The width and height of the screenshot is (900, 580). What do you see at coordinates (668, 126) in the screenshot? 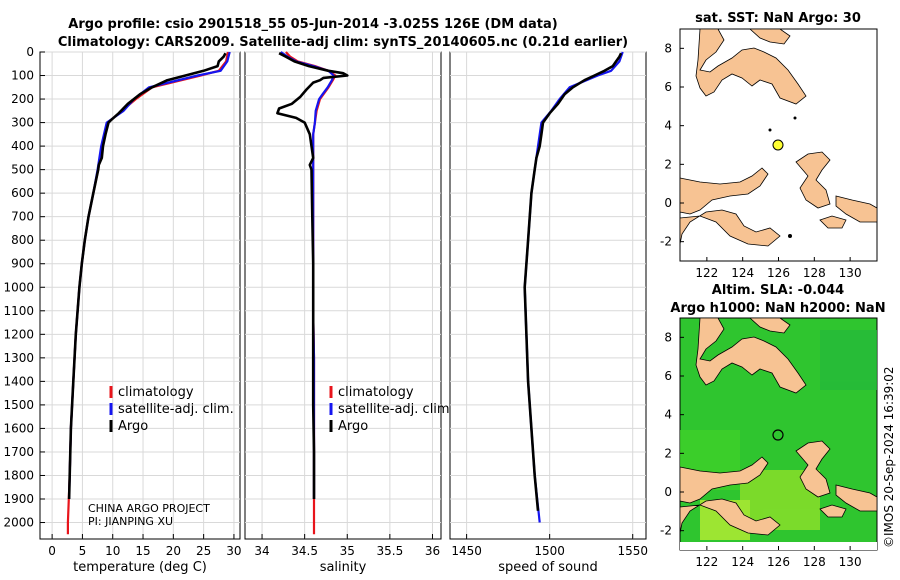
I see `map-y-tick-label: 4` at bounding box center [668, 126].